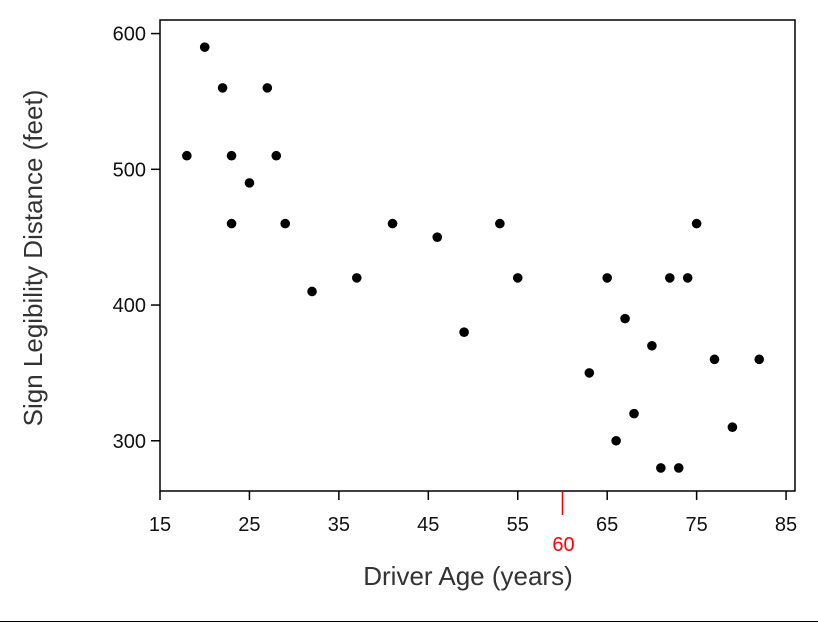  Describe the element at coordinates (136, 238) in the screenshot. I see `y-axis: 300 400 500 600` at that location.